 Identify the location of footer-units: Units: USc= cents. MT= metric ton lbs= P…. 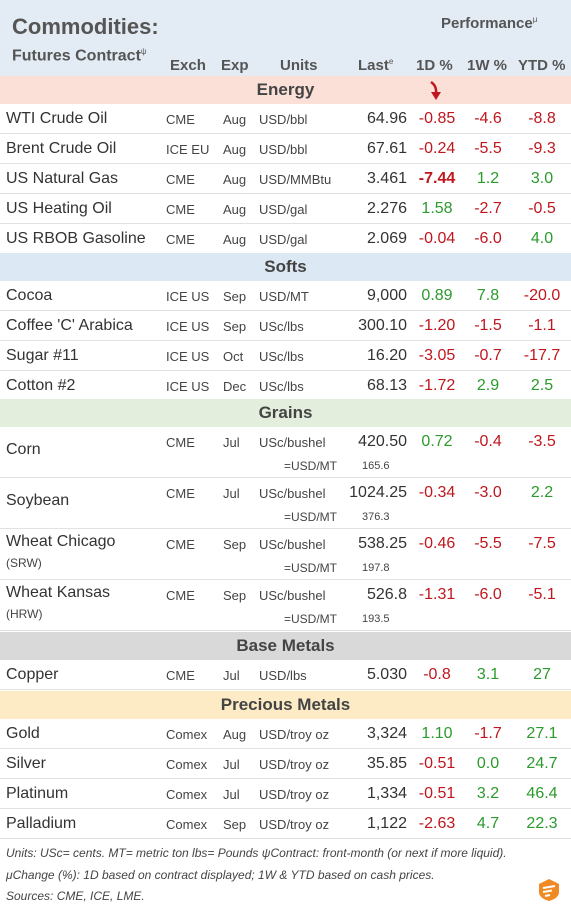
(256, 853).